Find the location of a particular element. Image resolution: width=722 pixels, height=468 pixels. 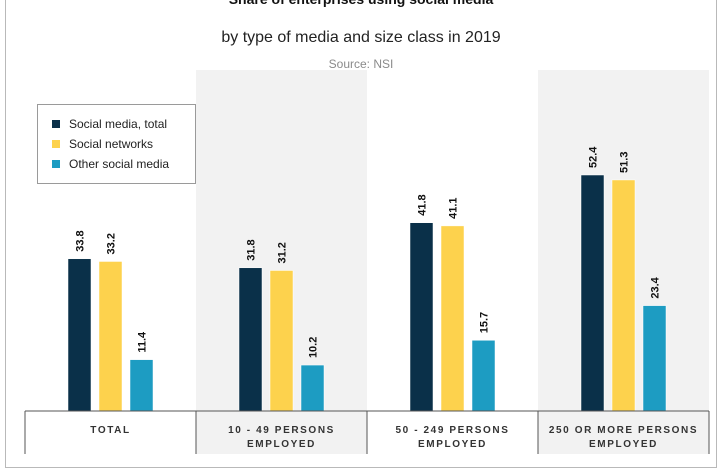

legend-item: Other social media is located at coordinates (123, 164).